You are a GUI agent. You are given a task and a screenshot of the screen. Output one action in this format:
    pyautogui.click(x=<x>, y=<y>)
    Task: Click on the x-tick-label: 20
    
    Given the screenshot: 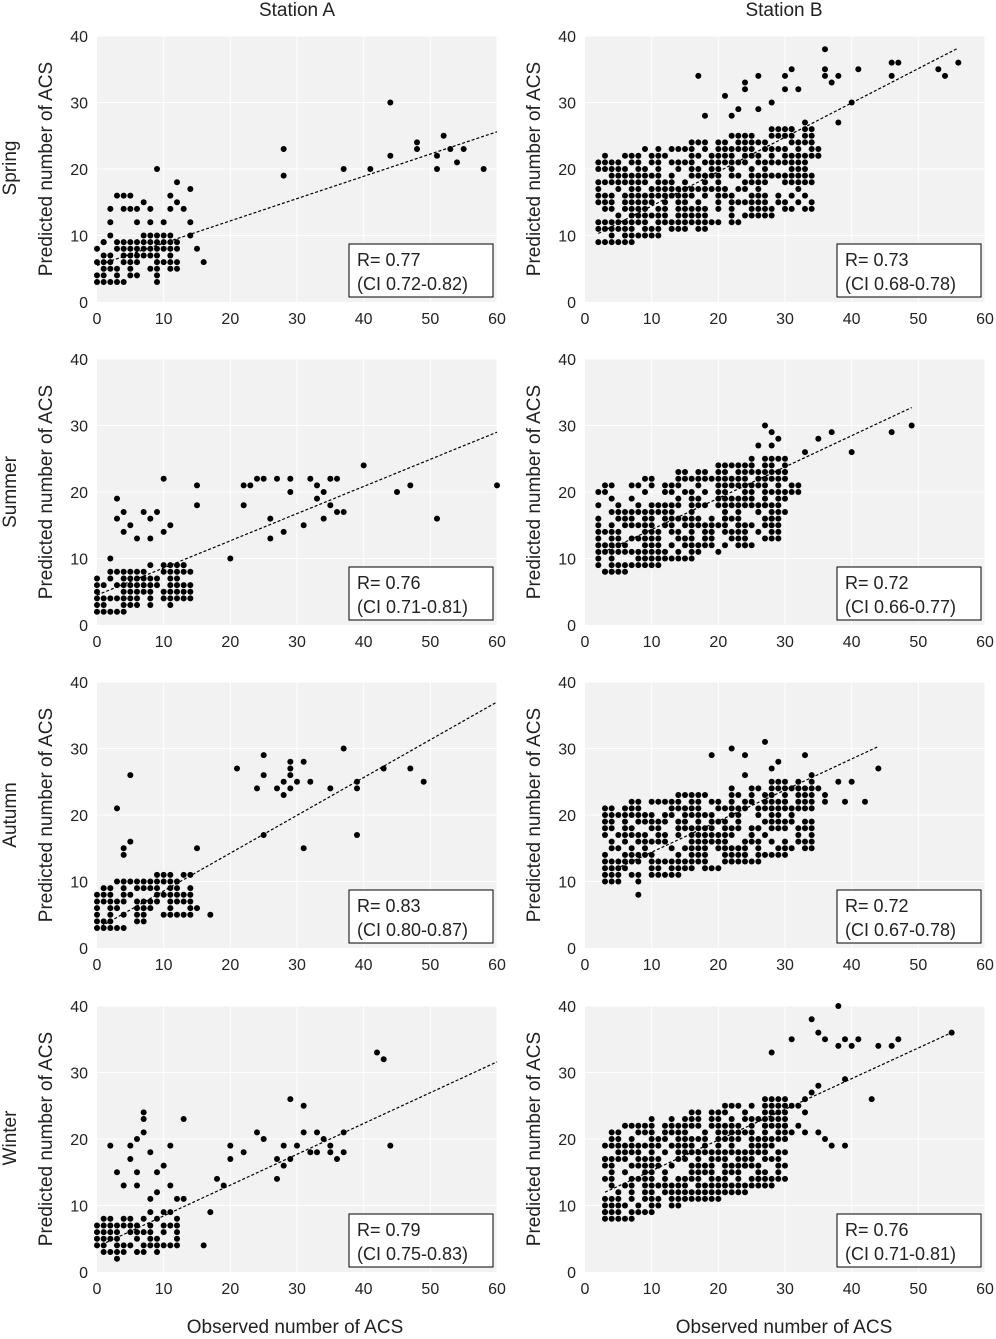 What is the action you would take?
    pyautogui.click(x=230, y=319)
    